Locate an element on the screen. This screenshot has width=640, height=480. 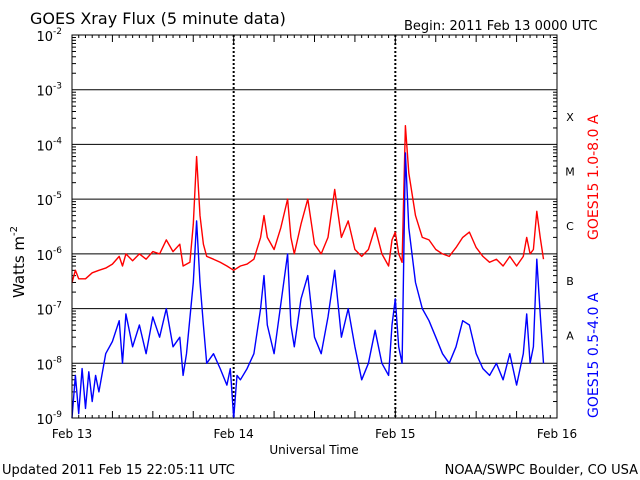
y-tick-labels: 10-210-310-410-510-610-710-810-9 is located at coordinates (49, 227).